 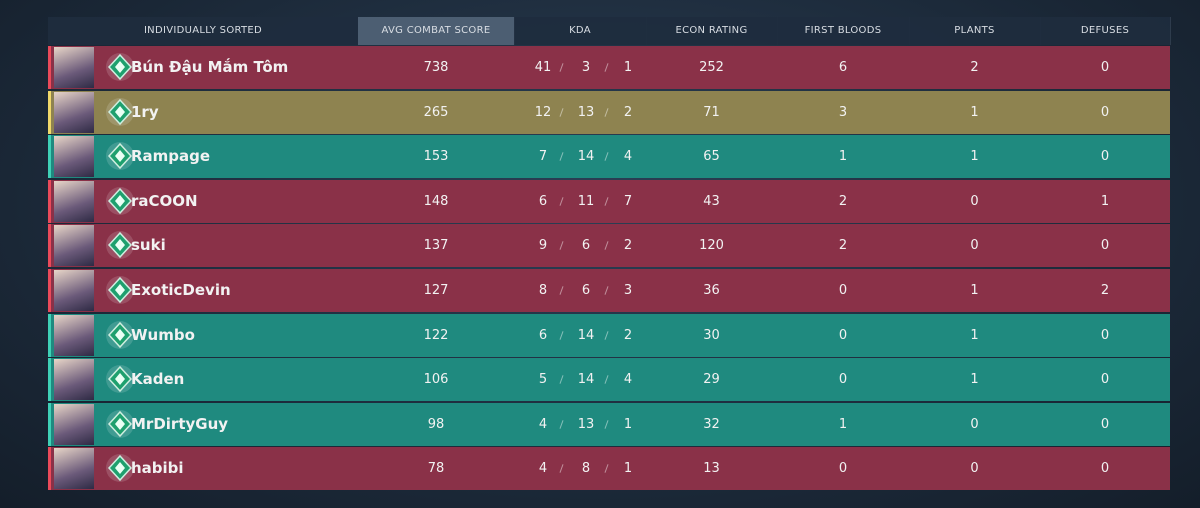 I want to click on player-name: suki, so click(x=148, y=245).